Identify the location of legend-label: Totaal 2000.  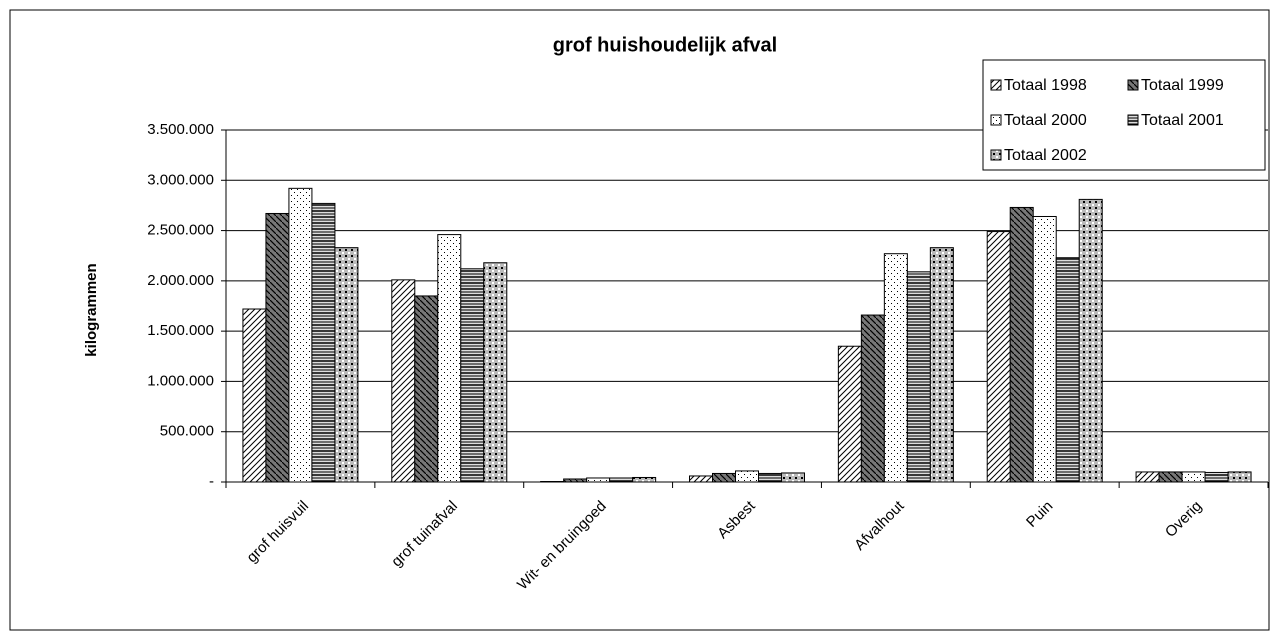
(1045, 120).